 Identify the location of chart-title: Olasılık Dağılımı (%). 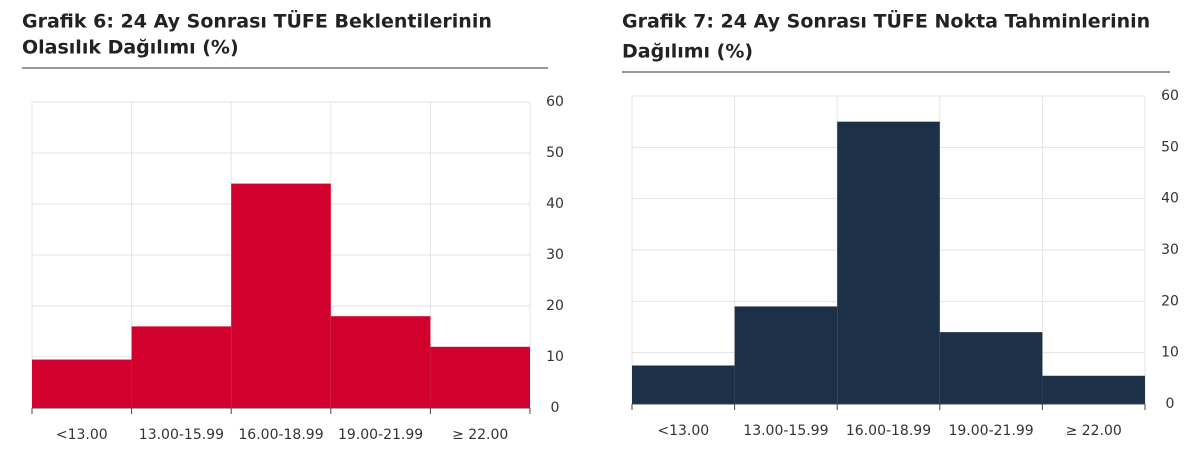
(130, 48).